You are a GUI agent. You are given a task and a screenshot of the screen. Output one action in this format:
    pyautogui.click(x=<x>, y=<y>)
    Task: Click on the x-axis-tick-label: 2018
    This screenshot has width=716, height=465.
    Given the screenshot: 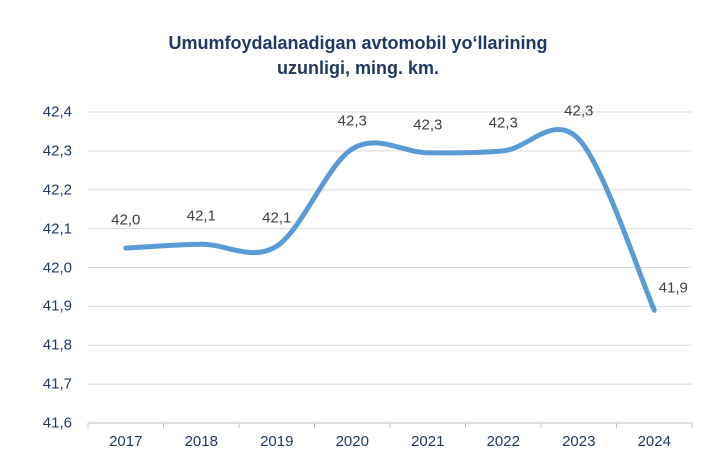 What is the action you would take?
    pyautogui.click(x=201, y=441)
    